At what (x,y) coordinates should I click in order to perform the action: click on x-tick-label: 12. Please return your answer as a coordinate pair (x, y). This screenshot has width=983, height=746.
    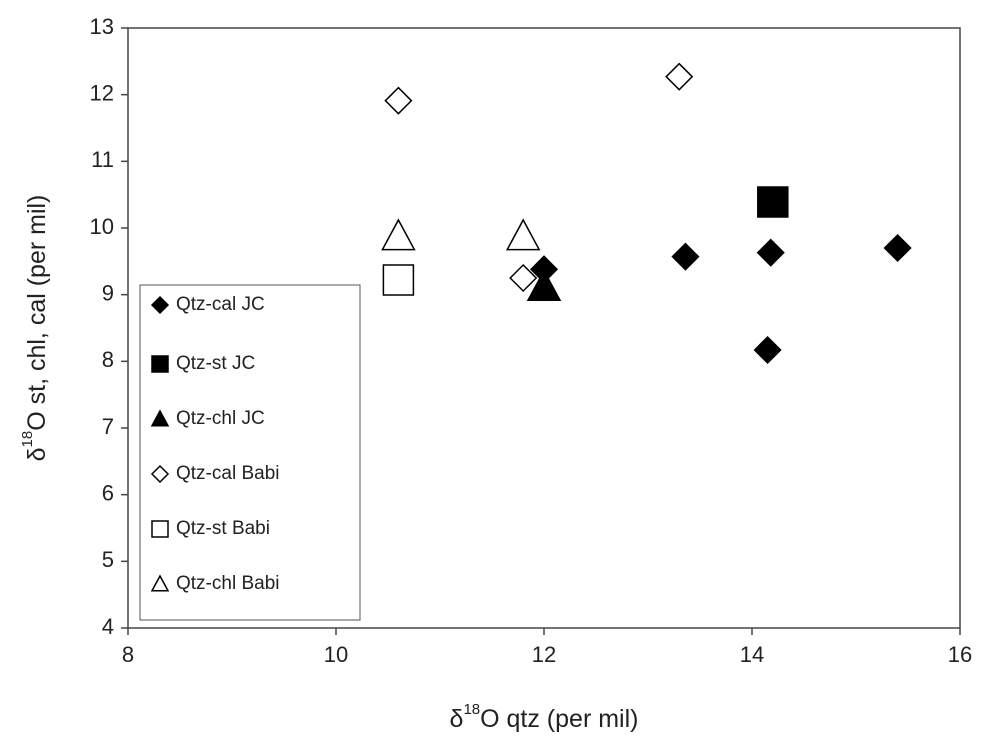
    Looking at the image, I should click on (544, 654).